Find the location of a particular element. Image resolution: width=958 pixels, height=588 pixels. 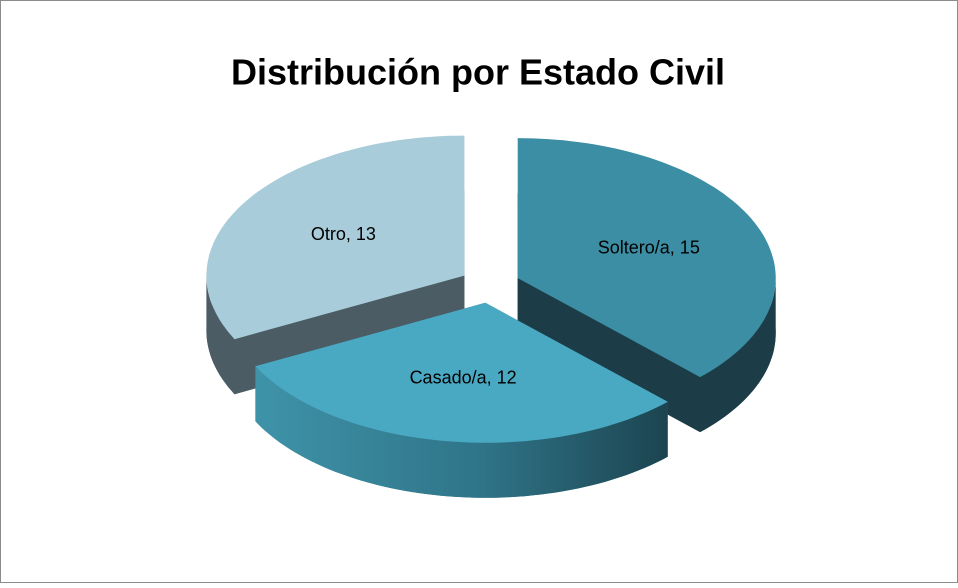

slice: Casado/aCasado/a, 12 is located at coordinates (461, 400).